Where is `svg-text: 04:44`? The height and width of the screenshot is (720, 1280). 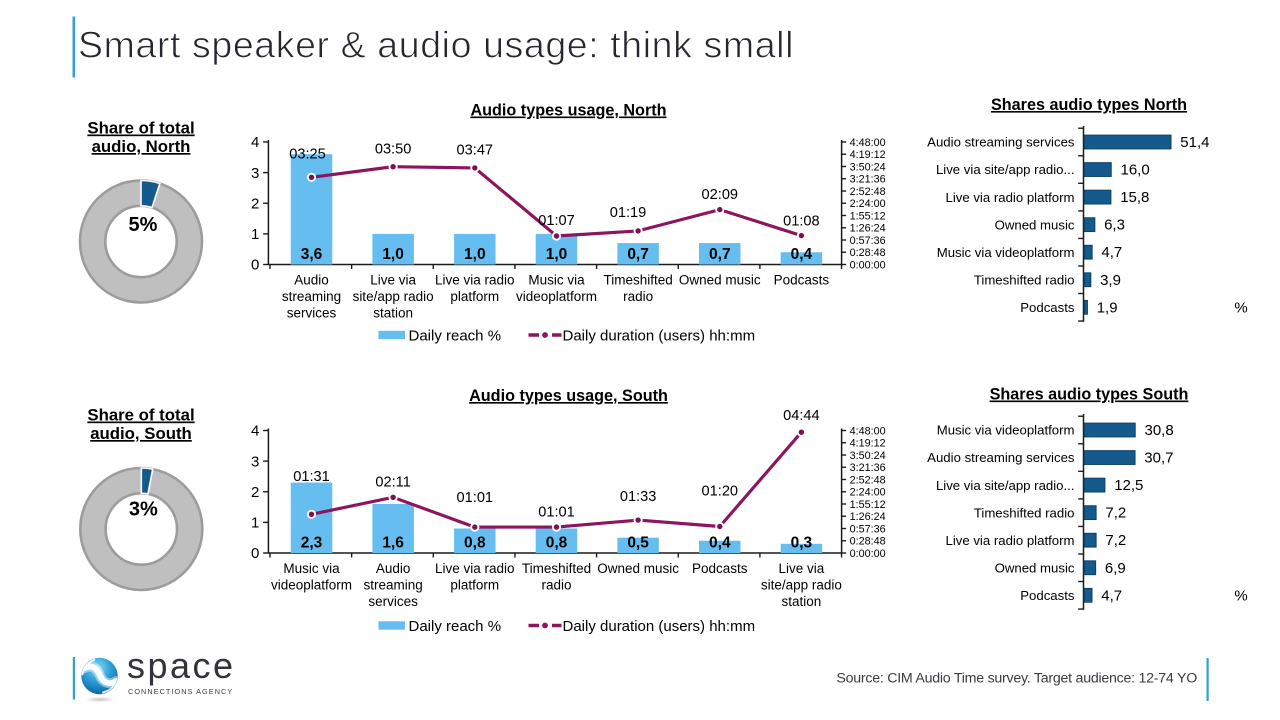 svg-text: 04:44 is located at coordinates (801, 416).